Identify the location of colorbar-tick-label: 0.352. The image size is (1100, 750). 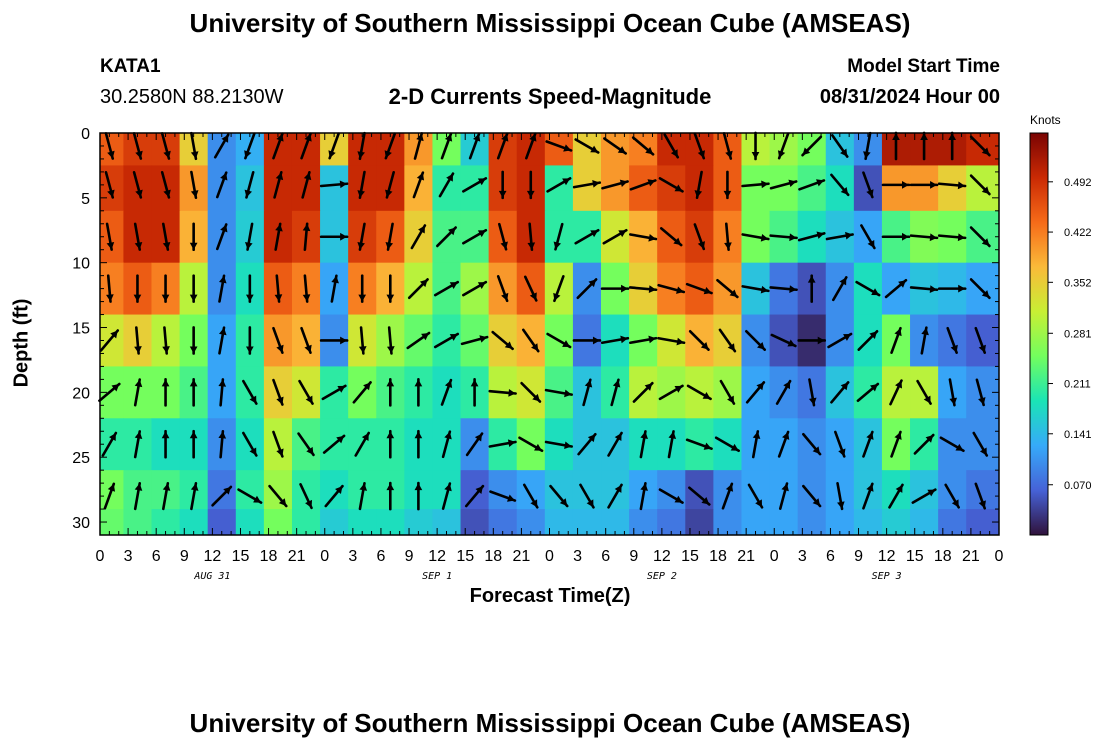
(1078, 283).